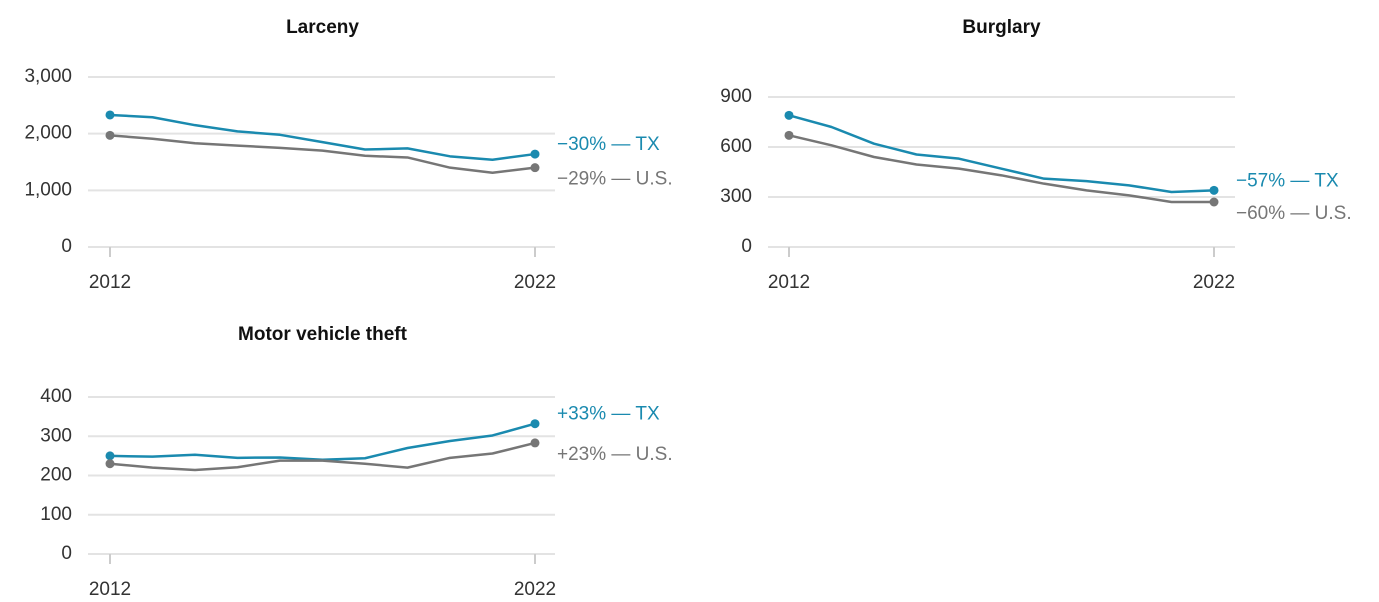  Describe the element at coordinates (56, 514) in the screenshot. I see `y-tick-label: 100` at that location.